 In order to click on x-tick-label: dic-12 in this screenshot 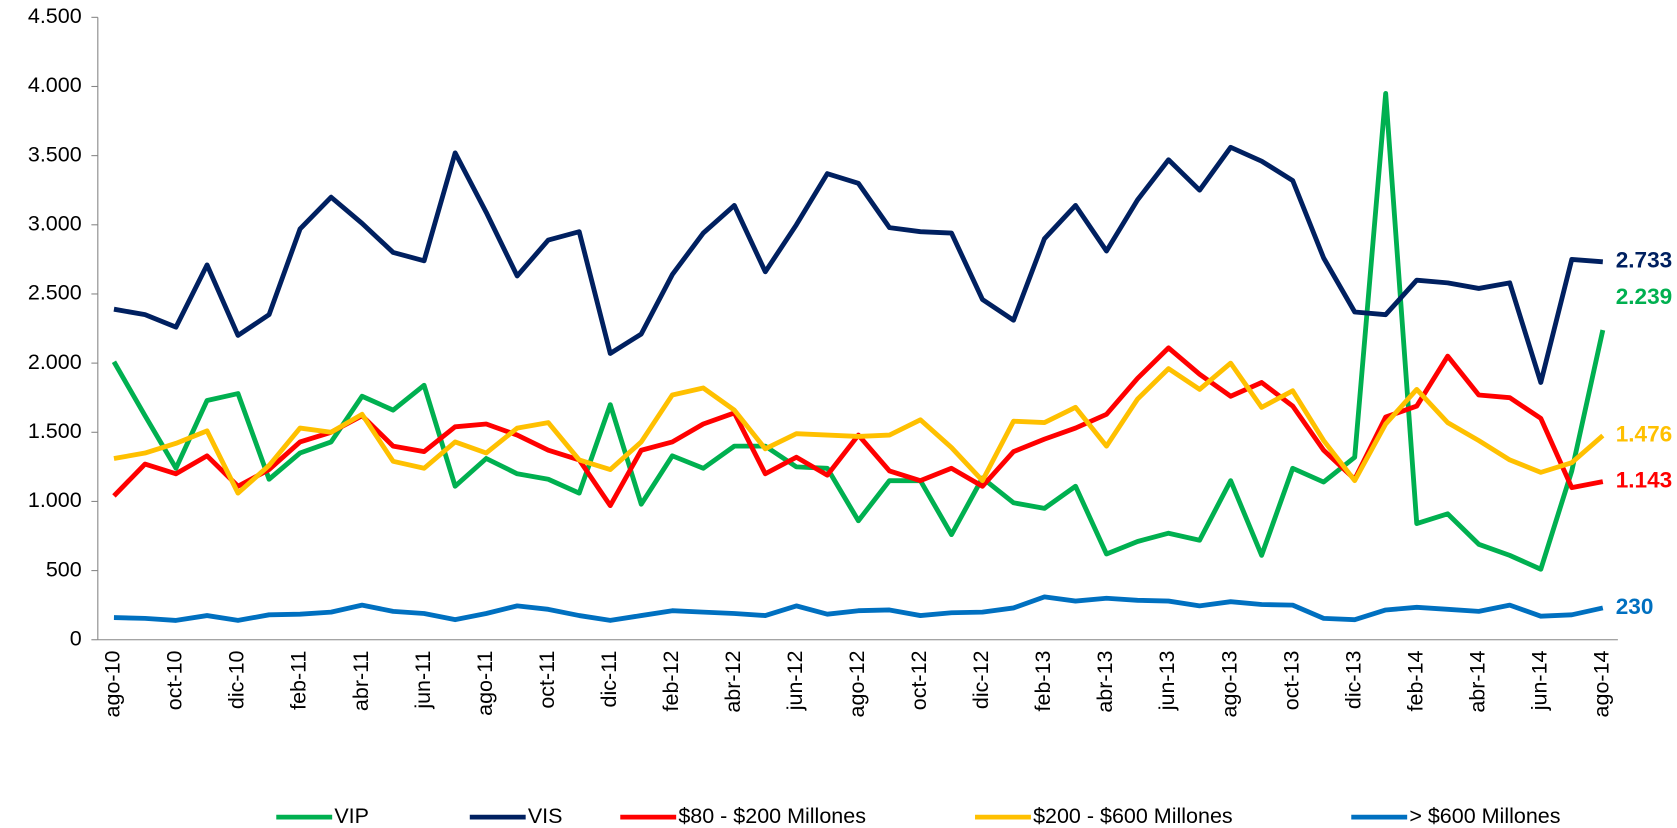, I will do `click(981, 680)`.